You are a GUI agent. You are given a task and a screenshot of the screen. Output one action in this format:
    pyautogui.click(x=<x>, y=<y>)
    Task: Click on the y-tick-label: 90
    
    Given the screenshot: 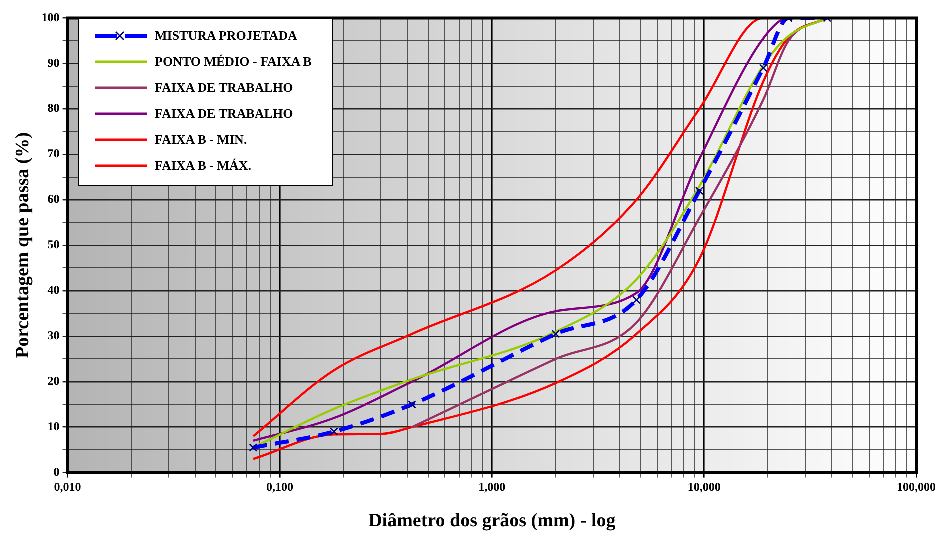 What is the action you would take?
    pyautogui.click(x=54, y=63)
    